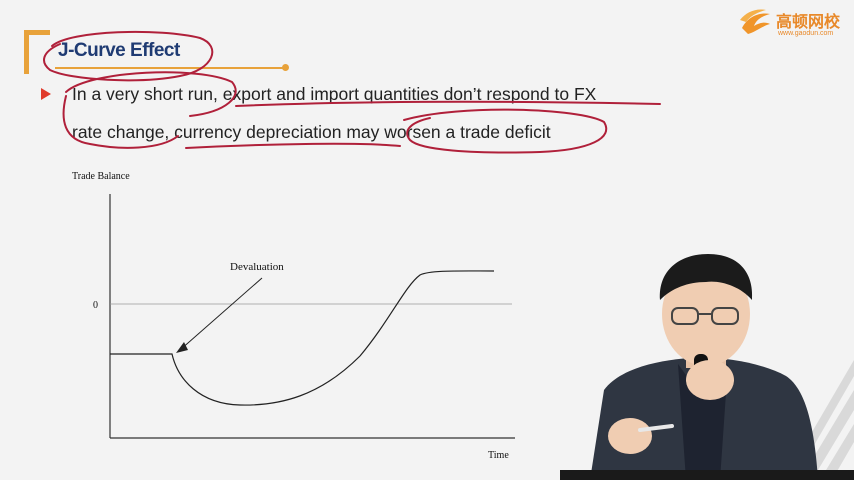 This screenshot has height=480, width=854. Describe the element at coordinates (170, 68) in the screenshot. I see `title-rule` at that location.